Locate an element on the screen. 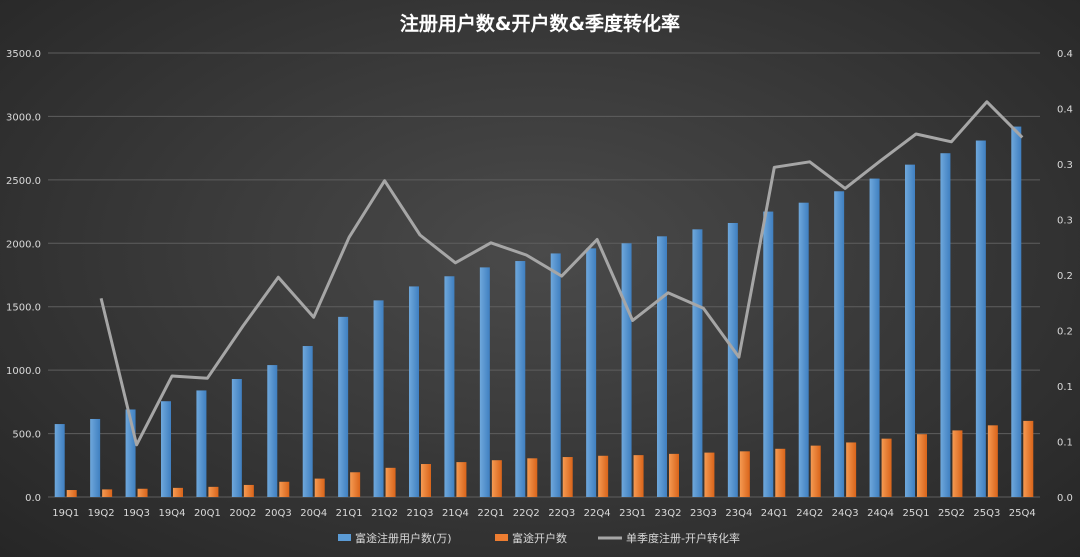 This screenshot has height=557, width=1080. y-axis-right: 0.0 0.1 0.1 0.2 0.2 0.3 0.3 0.4 0.4 is located at coordinates (1065, 276).